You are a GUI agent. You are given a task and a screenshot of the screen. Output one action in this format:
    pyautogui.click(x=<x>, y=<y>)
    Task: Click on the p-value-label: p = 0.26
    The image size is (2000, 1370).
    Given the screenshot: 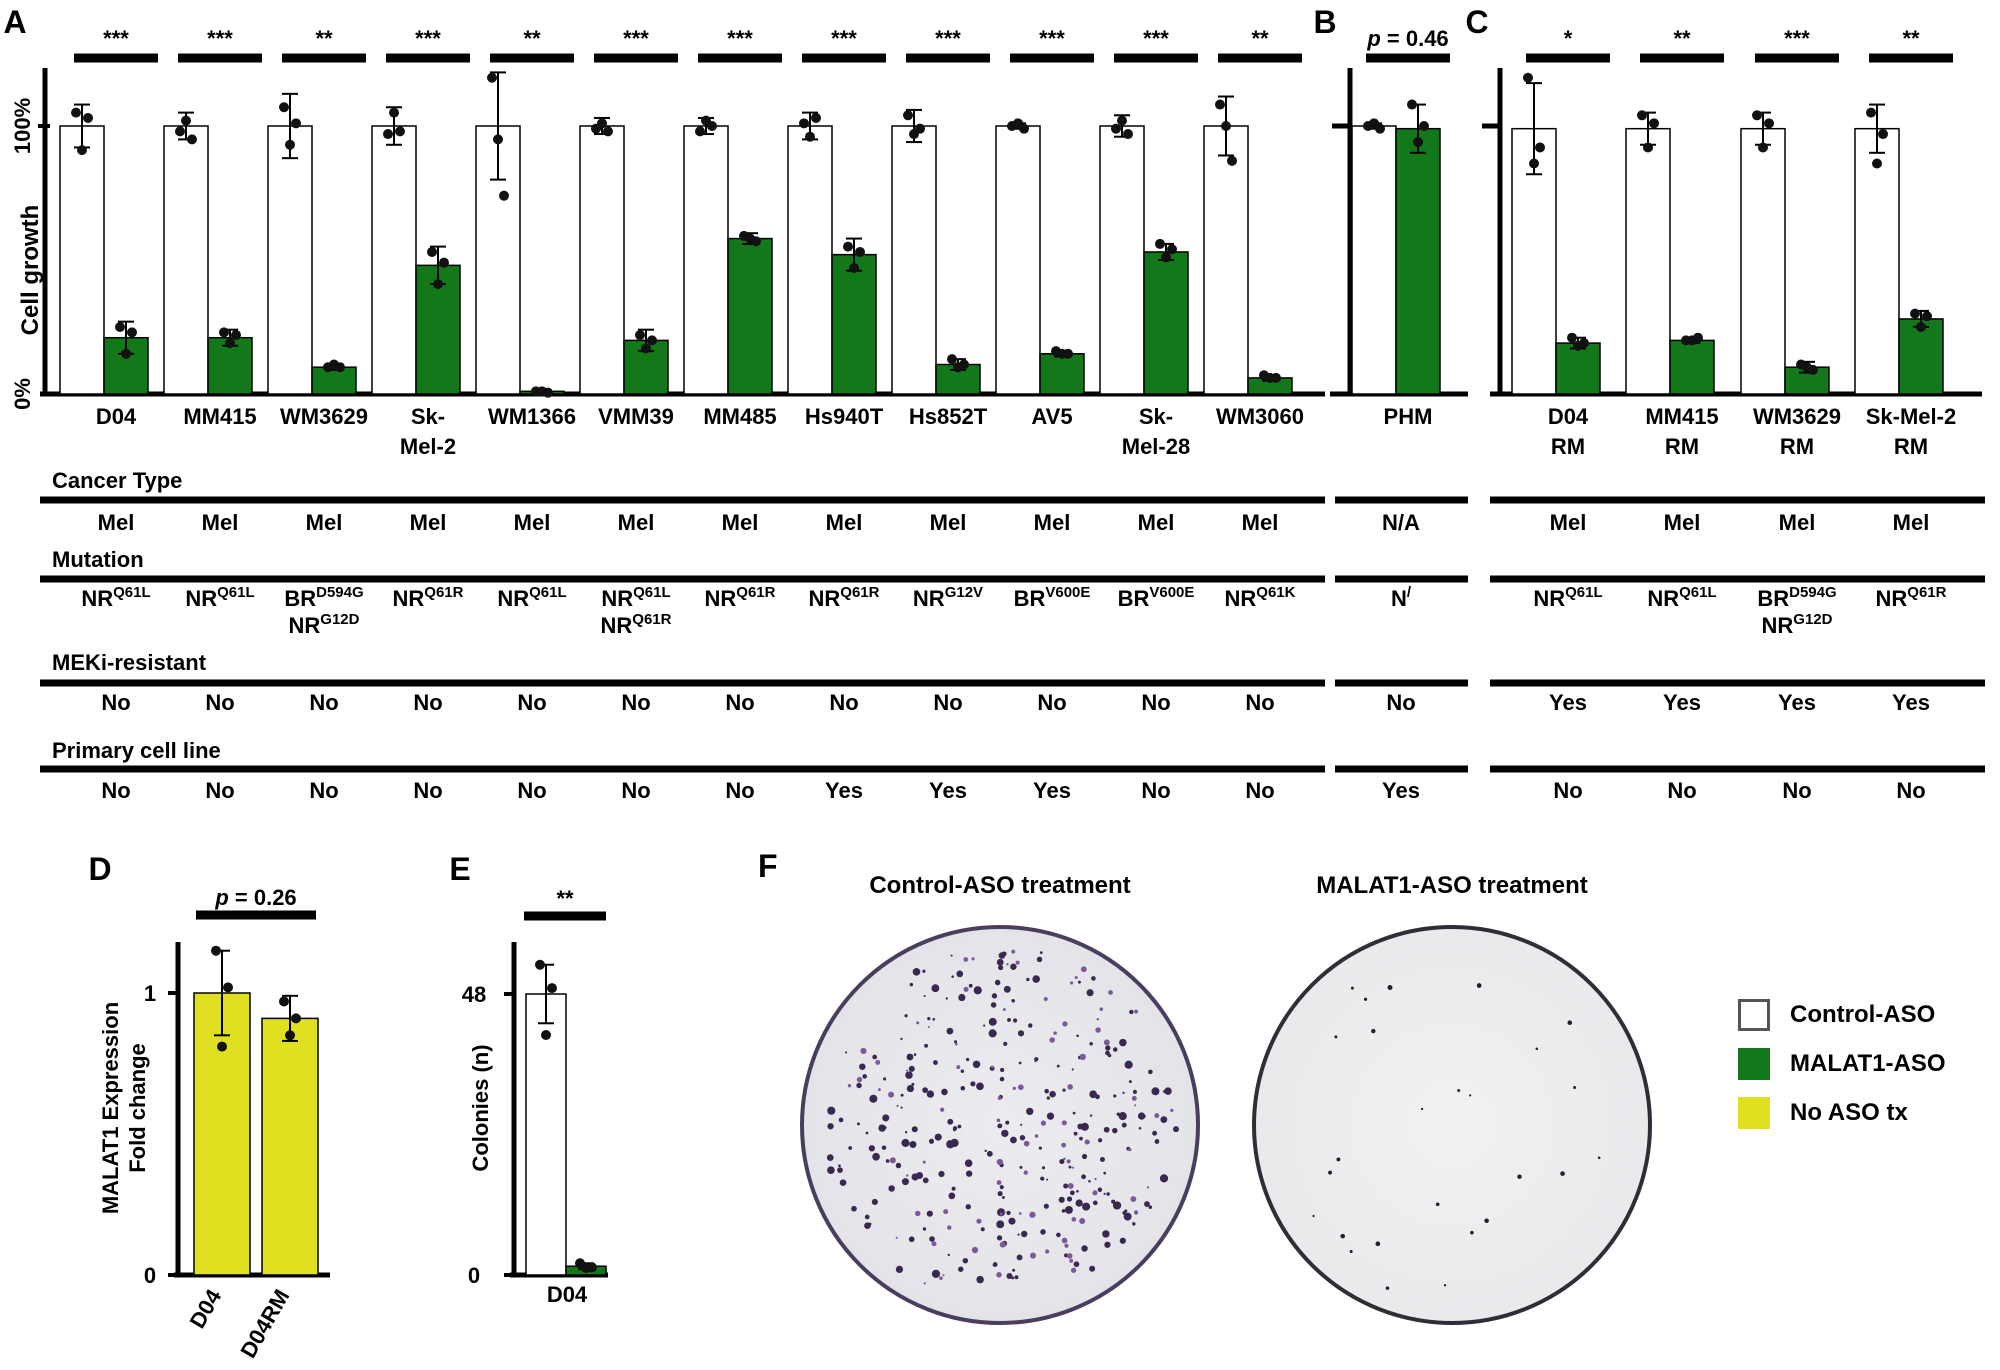 What is the action you would take?
    pyautogui.click(x=255, y=897)
    